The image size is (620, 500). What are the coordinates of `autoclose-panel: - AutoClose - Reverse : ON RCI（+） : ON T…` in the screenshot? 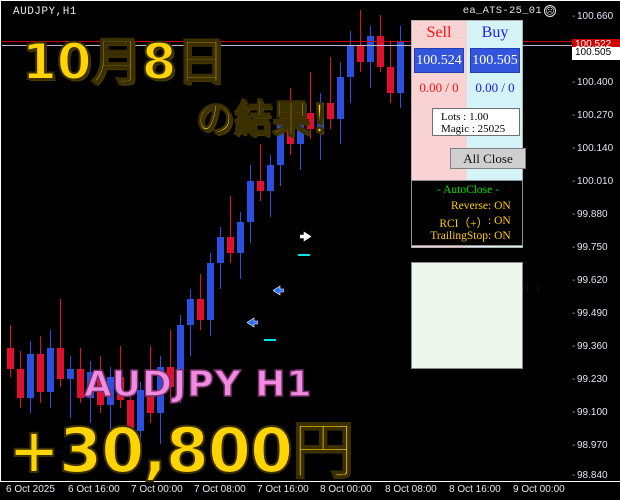 It's located at (467, 213).